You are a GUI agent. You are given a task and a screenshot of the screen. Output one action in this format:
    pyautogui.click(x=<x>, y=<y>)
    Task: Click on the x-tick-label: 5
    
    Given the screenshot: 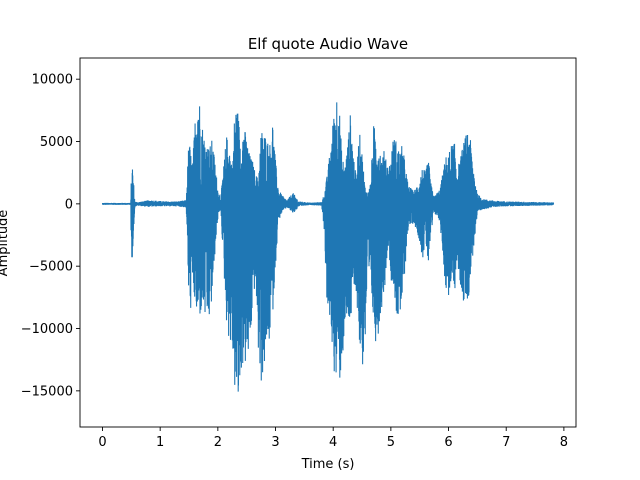 What is the action you would take?
    pyautogui.click(x=391, y=442)
    